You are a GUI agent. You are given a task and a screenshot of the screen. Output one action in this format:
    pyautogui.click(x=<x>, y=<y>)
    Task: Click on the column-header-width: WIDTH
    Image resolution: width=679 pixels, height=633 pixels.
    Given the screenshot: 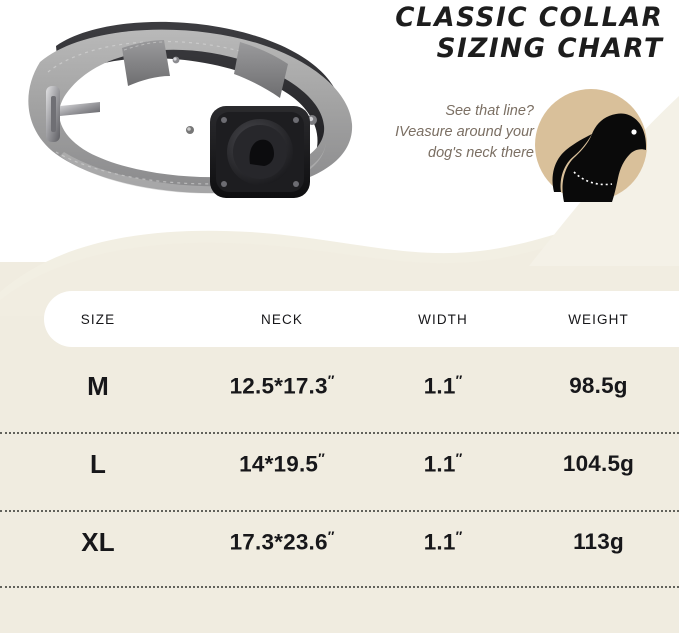 What is the action you would take?
    pyautogui.click(x=443, y=319)
    